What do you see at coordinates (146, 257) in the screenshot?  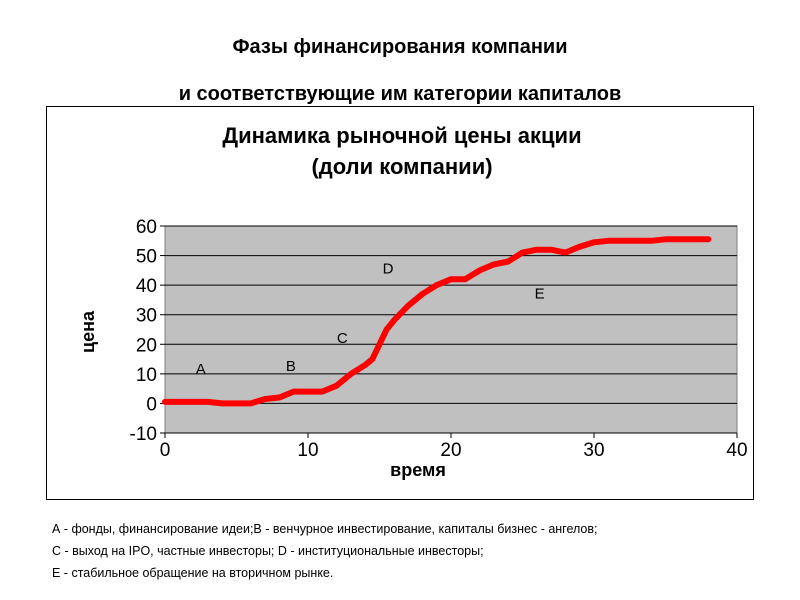 I see `y-tick-label: 50` at bounding box center [146, 257].